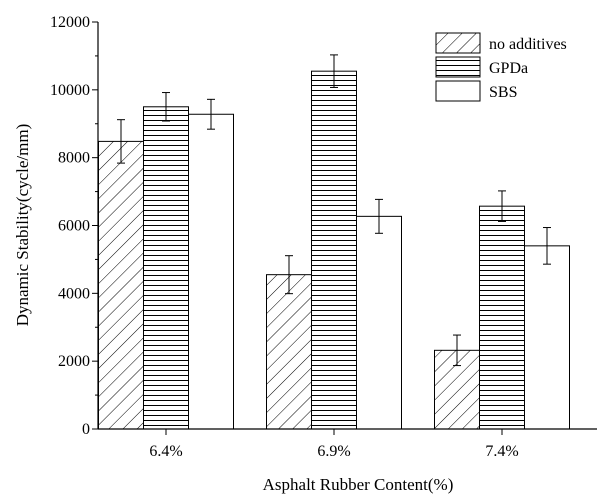  Describe the element at coordinates (333, 451) in the screenshot. I see `x-tick-label-1: 6.9%` at that location.